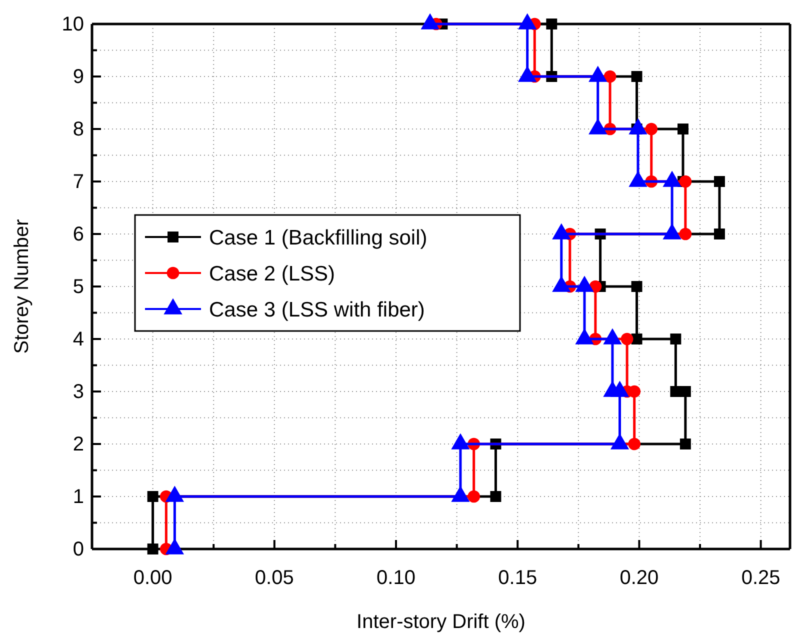 Image resolution: width=798 pixels, height=638 pixels. I want to click on x-tick-label: 0.20, so click(639, 578).